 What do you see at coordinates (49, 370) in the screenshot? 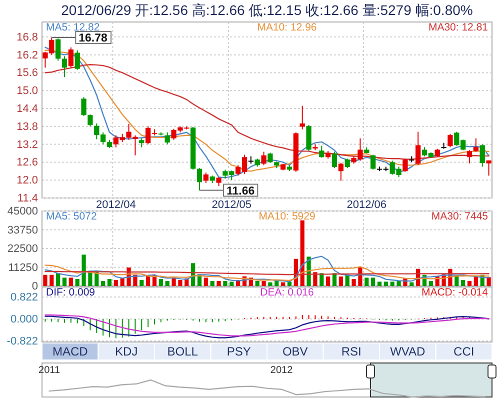
I see `x-tick-label: 2011` at bounding box center [49, 370].